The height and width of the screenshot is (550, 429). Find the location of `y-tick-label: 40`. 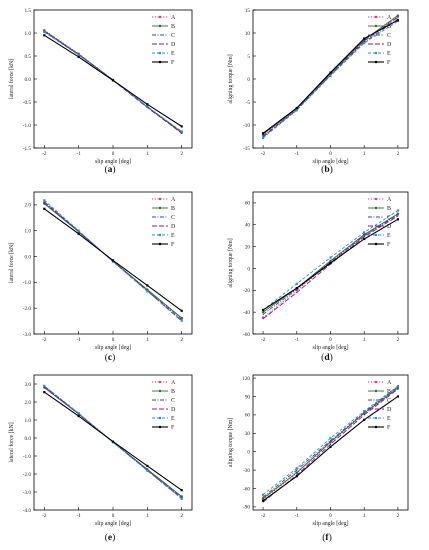

y-tick-label: 40 is located at coordinates (248, 226).